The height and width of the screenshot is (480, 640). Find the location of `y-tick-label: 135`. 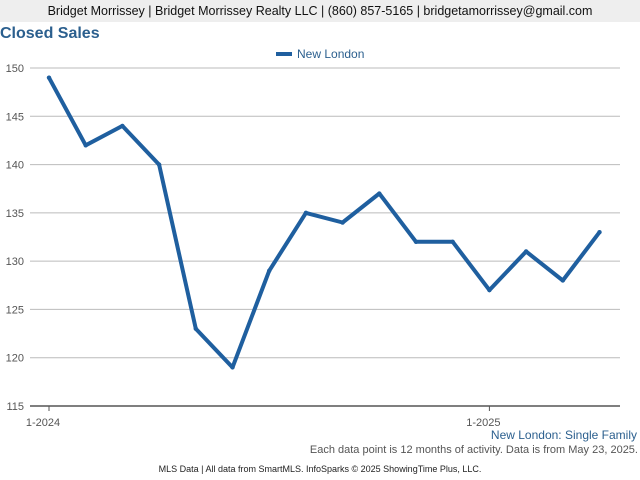

y-tick-label: 135 is located at coordinates (15, 214).